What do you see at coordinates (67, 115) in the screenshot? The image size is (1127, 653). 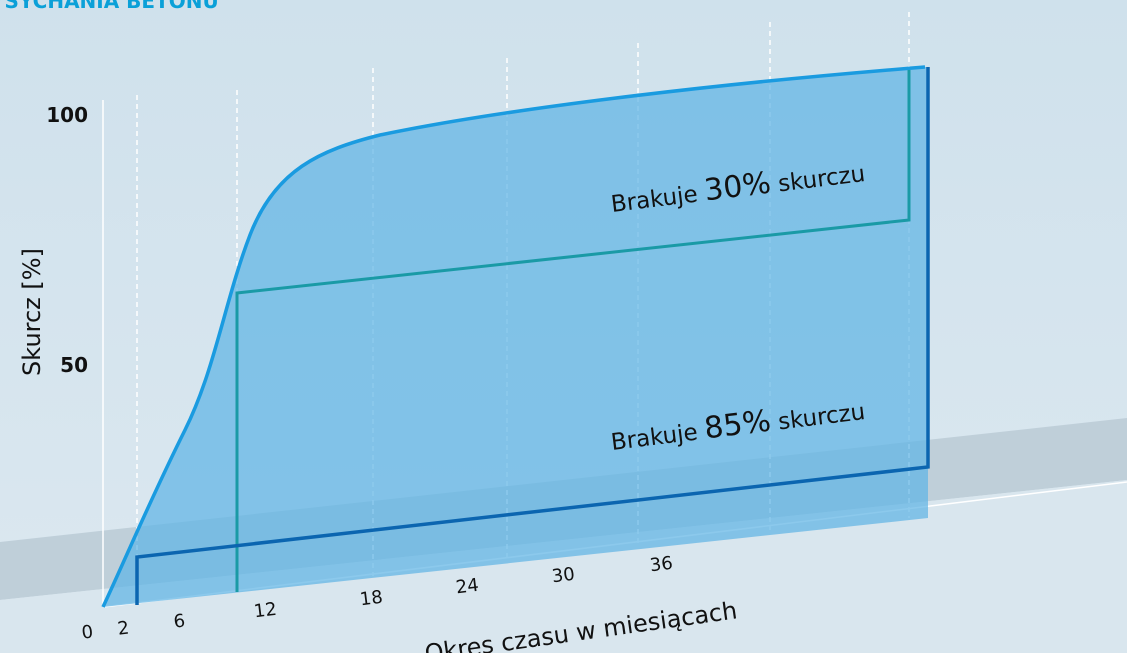 I see `y-tick-label: 100` at bounding box center [67, 115].